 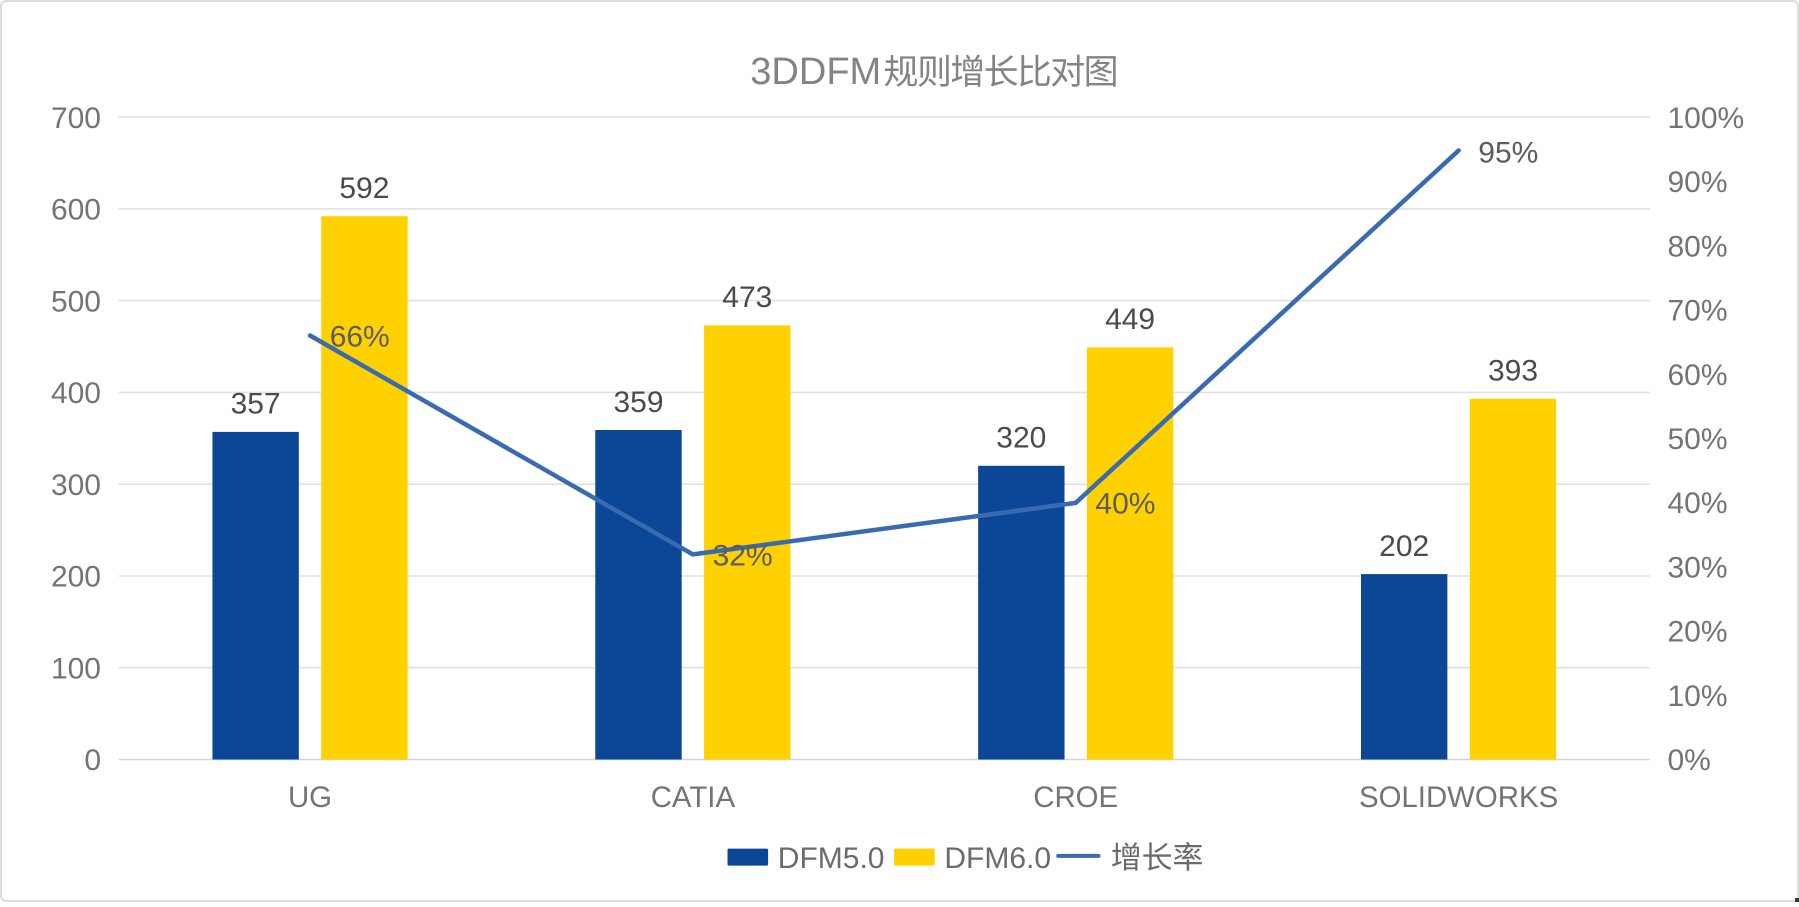 What do you see at coordinates (256, 404) in the screenshot?
I see `svg-text: 357` at bounding box center [256, 404].